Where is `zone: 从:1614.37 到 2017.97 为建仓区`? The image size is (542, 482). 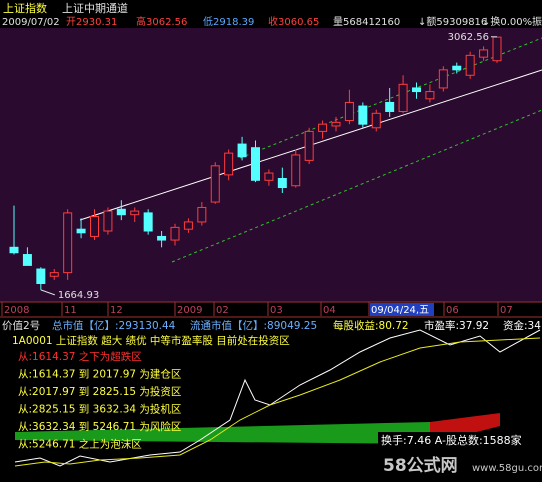
zone: 从:1614.37 到 2017.97 为建仓区 is located at coordinates (99, 374).